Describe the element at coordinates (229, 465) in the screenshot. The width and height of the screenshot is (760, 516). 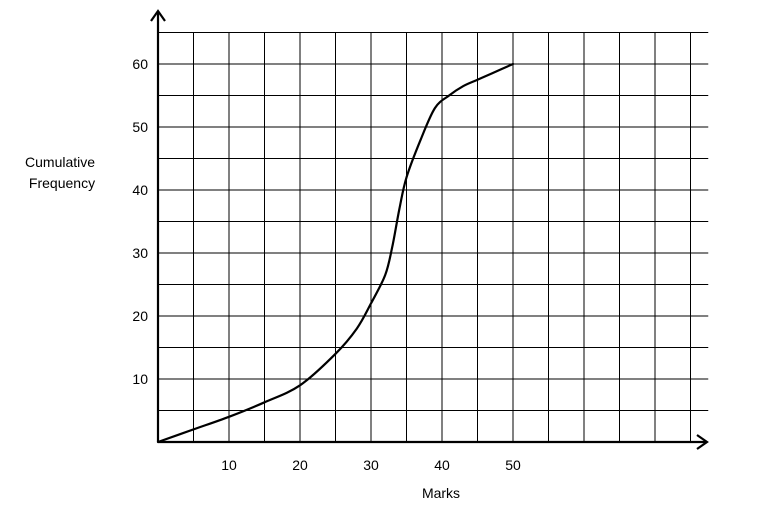
I see `x-tick-label: 10` at that location.